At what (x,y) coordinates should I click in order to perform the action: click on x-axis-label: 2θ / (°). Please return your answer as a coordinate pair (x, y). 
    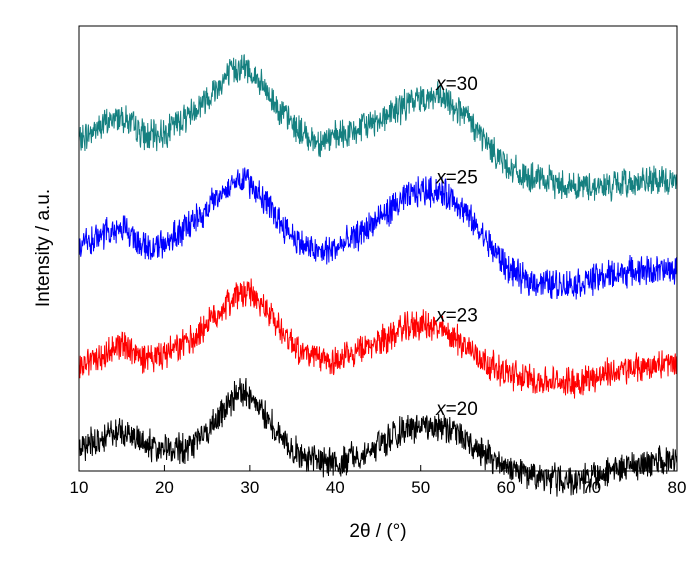
    Looking at the image, I should click on (377, 531).